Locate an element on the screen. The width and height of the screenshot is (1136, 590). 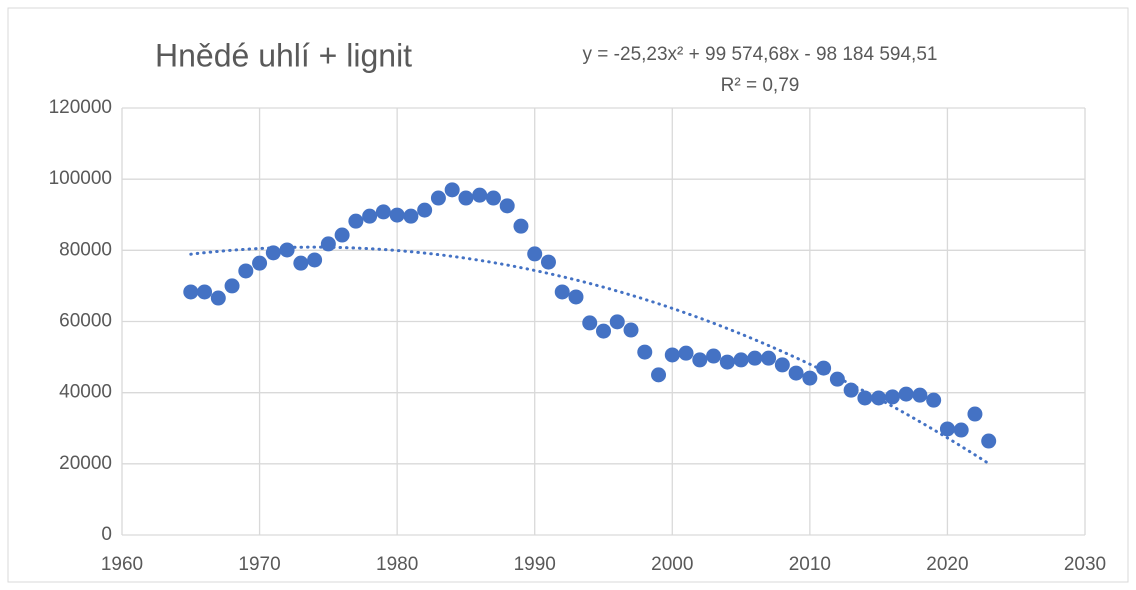
x-tick-label: 1960 is located at coordinates (122, 564).